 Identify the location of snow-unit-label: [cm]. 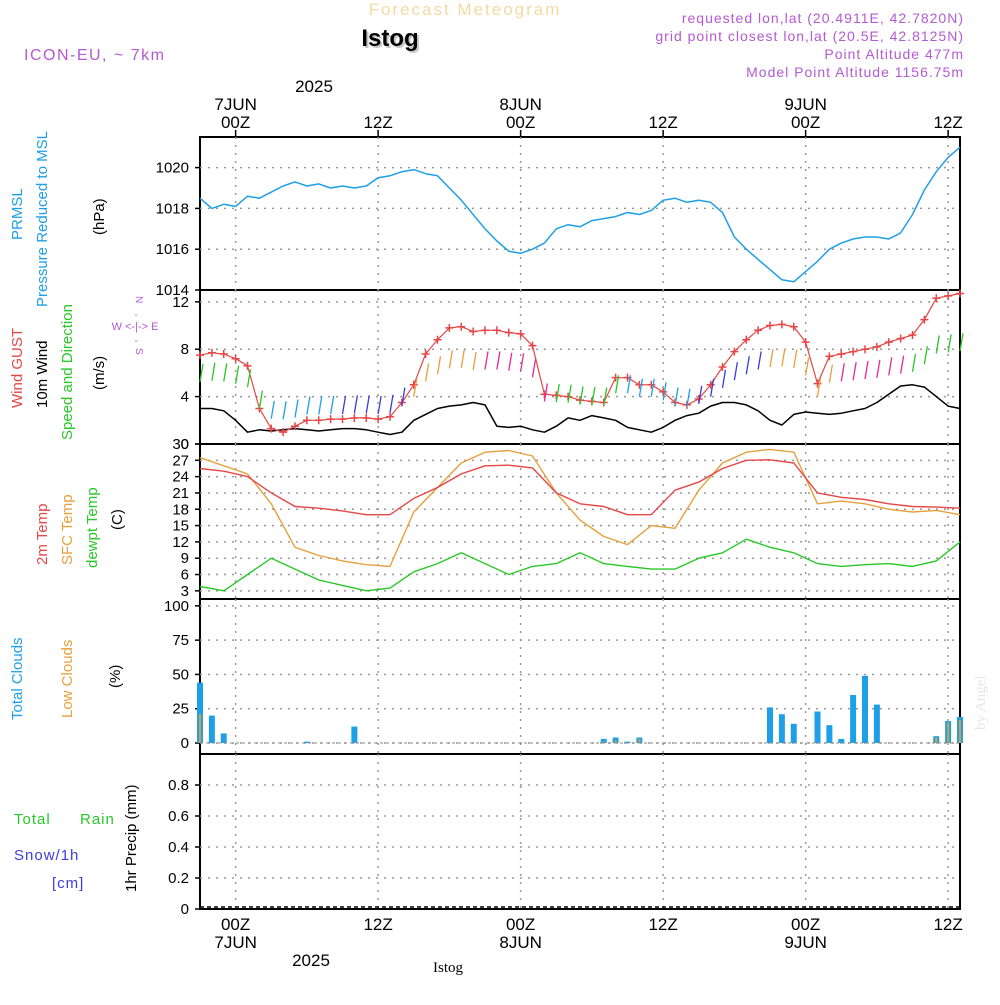
(68, 883).